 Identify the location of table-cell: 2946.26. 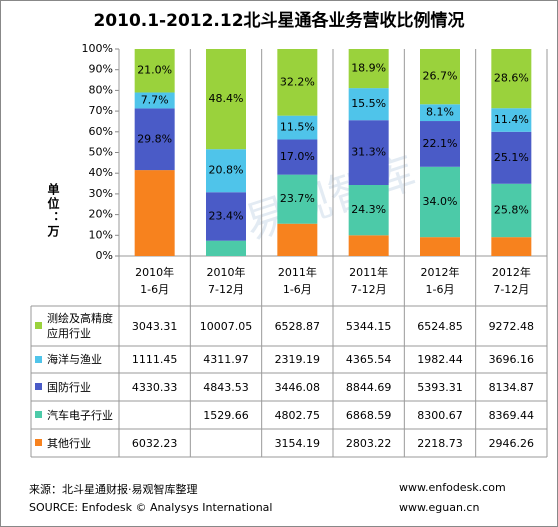
(511, 443).